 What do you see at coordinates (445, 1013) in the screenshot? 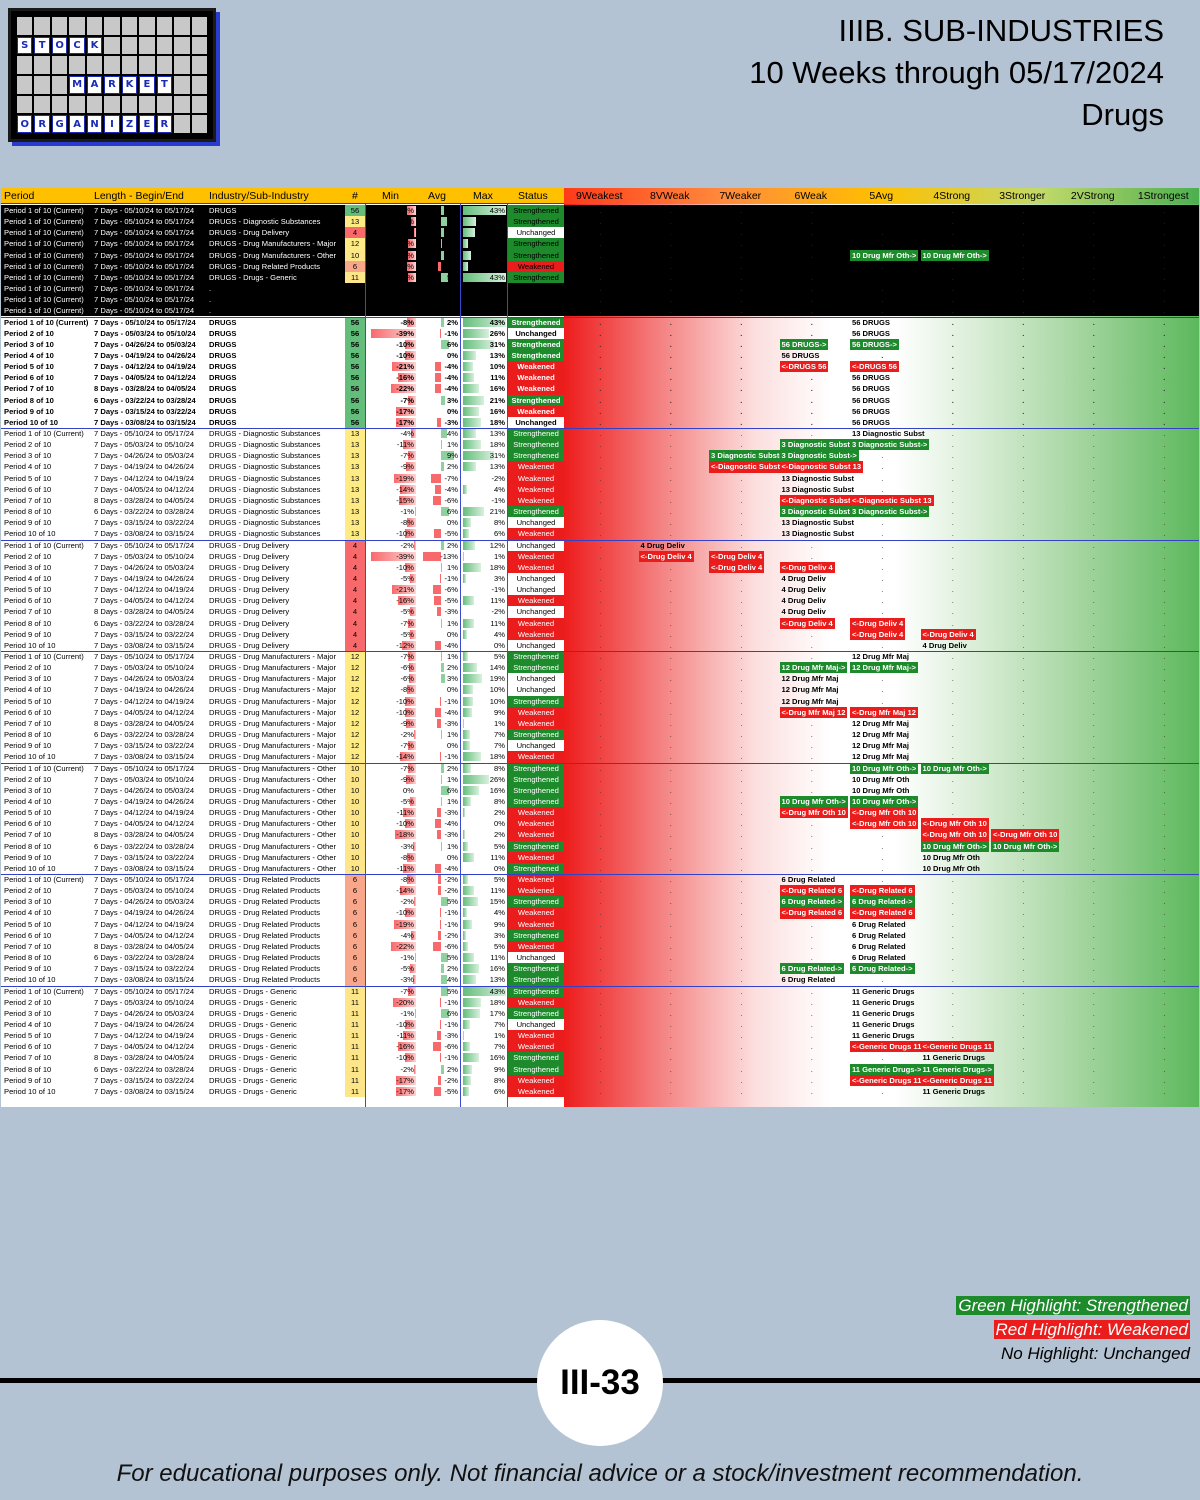
I see `avg-bar` at bounding box center [445, 1013].